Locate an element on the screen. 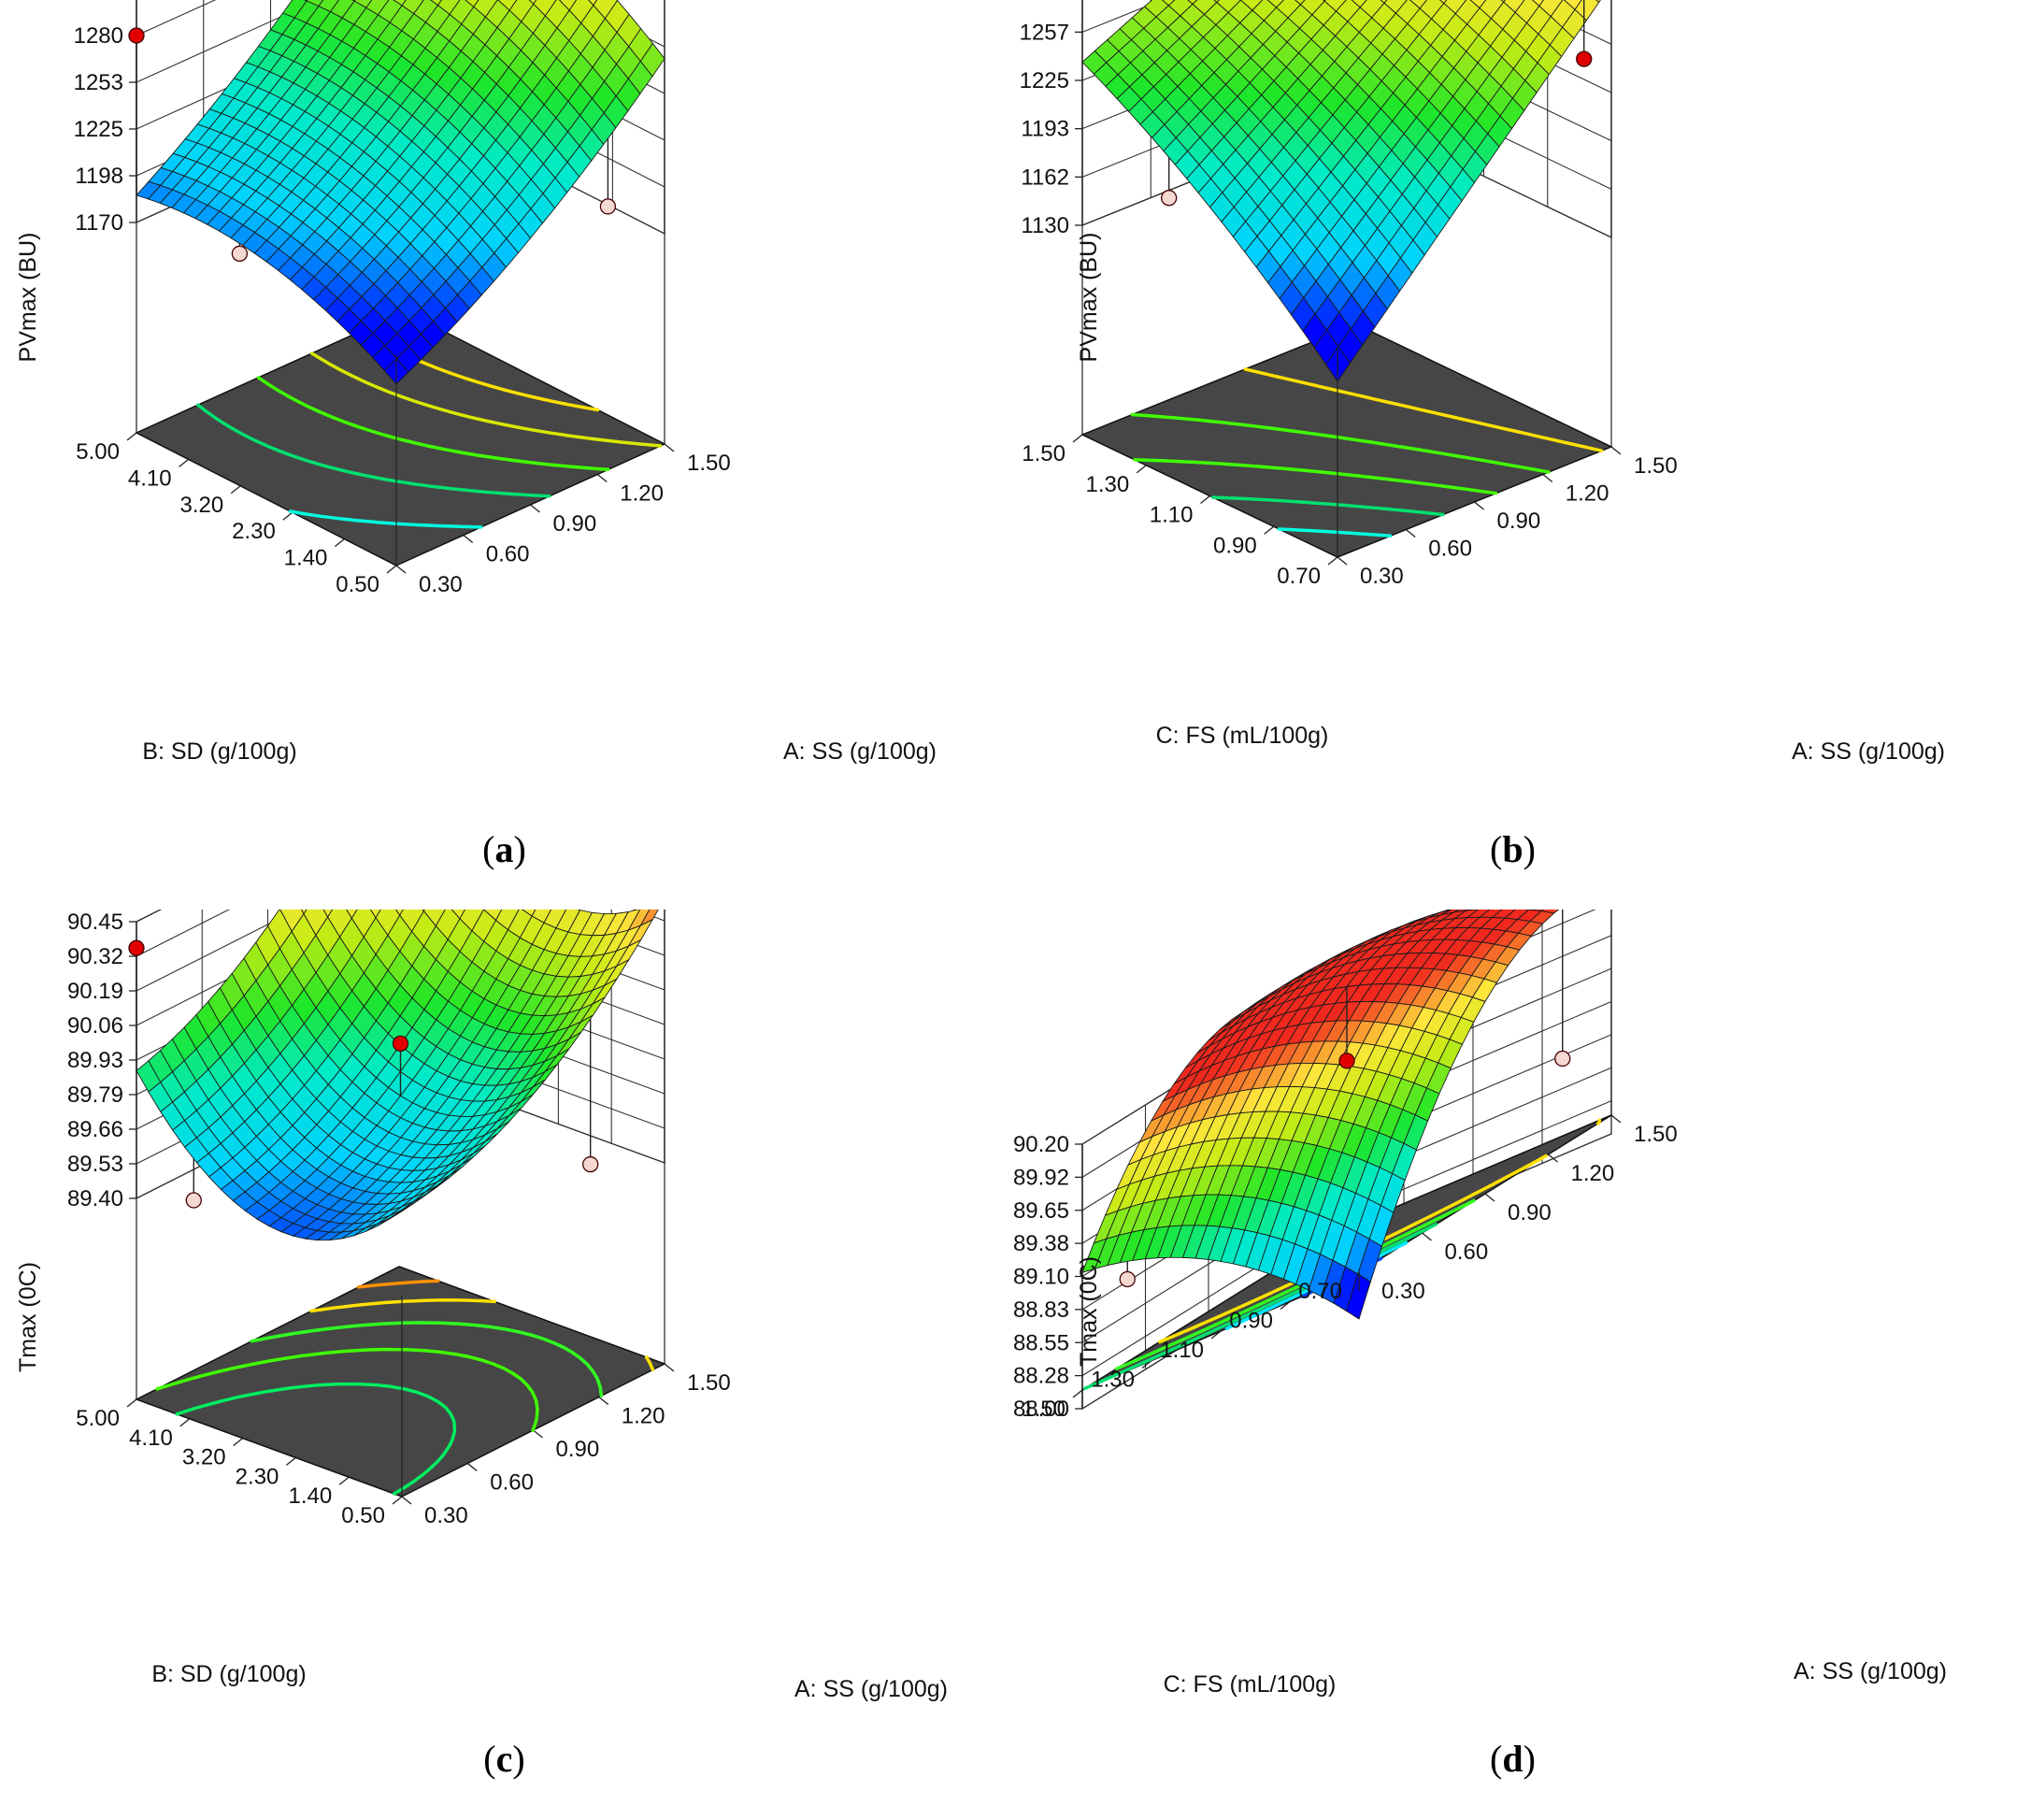 The image size is (2017, 1820). z-tick-label: 1308 is located at coordinates (99, 1).